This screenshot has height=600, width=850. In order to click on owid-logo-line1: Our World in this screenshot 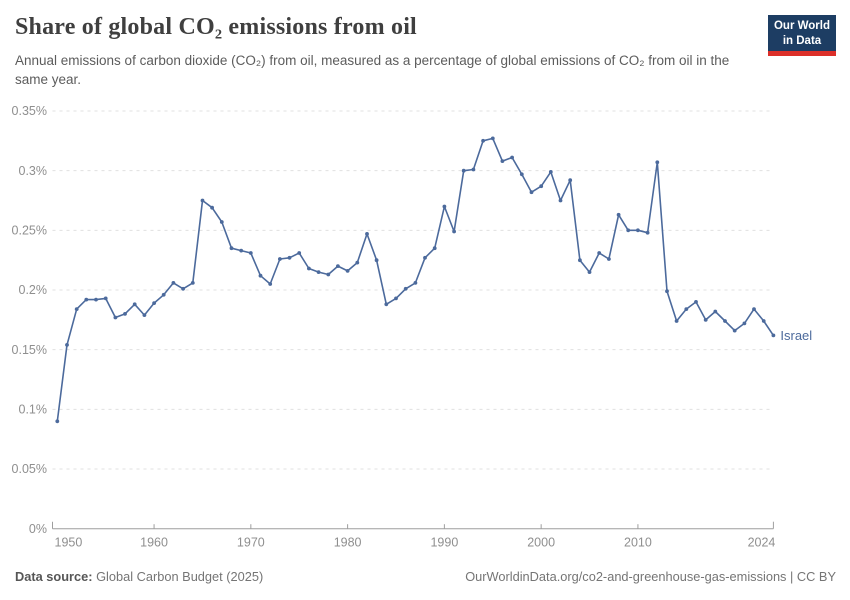, I will do `click(801, 26)`.